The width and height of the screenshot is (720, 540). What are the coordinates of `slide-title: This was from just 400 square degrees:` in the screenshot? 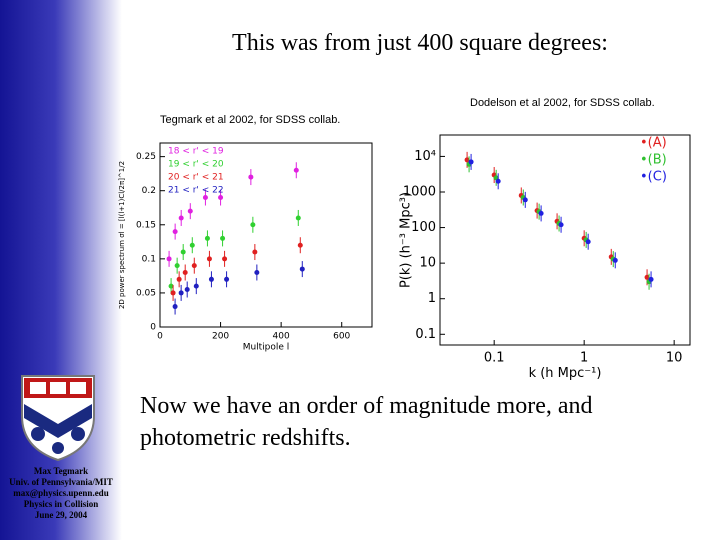 It's located at (420, 43).